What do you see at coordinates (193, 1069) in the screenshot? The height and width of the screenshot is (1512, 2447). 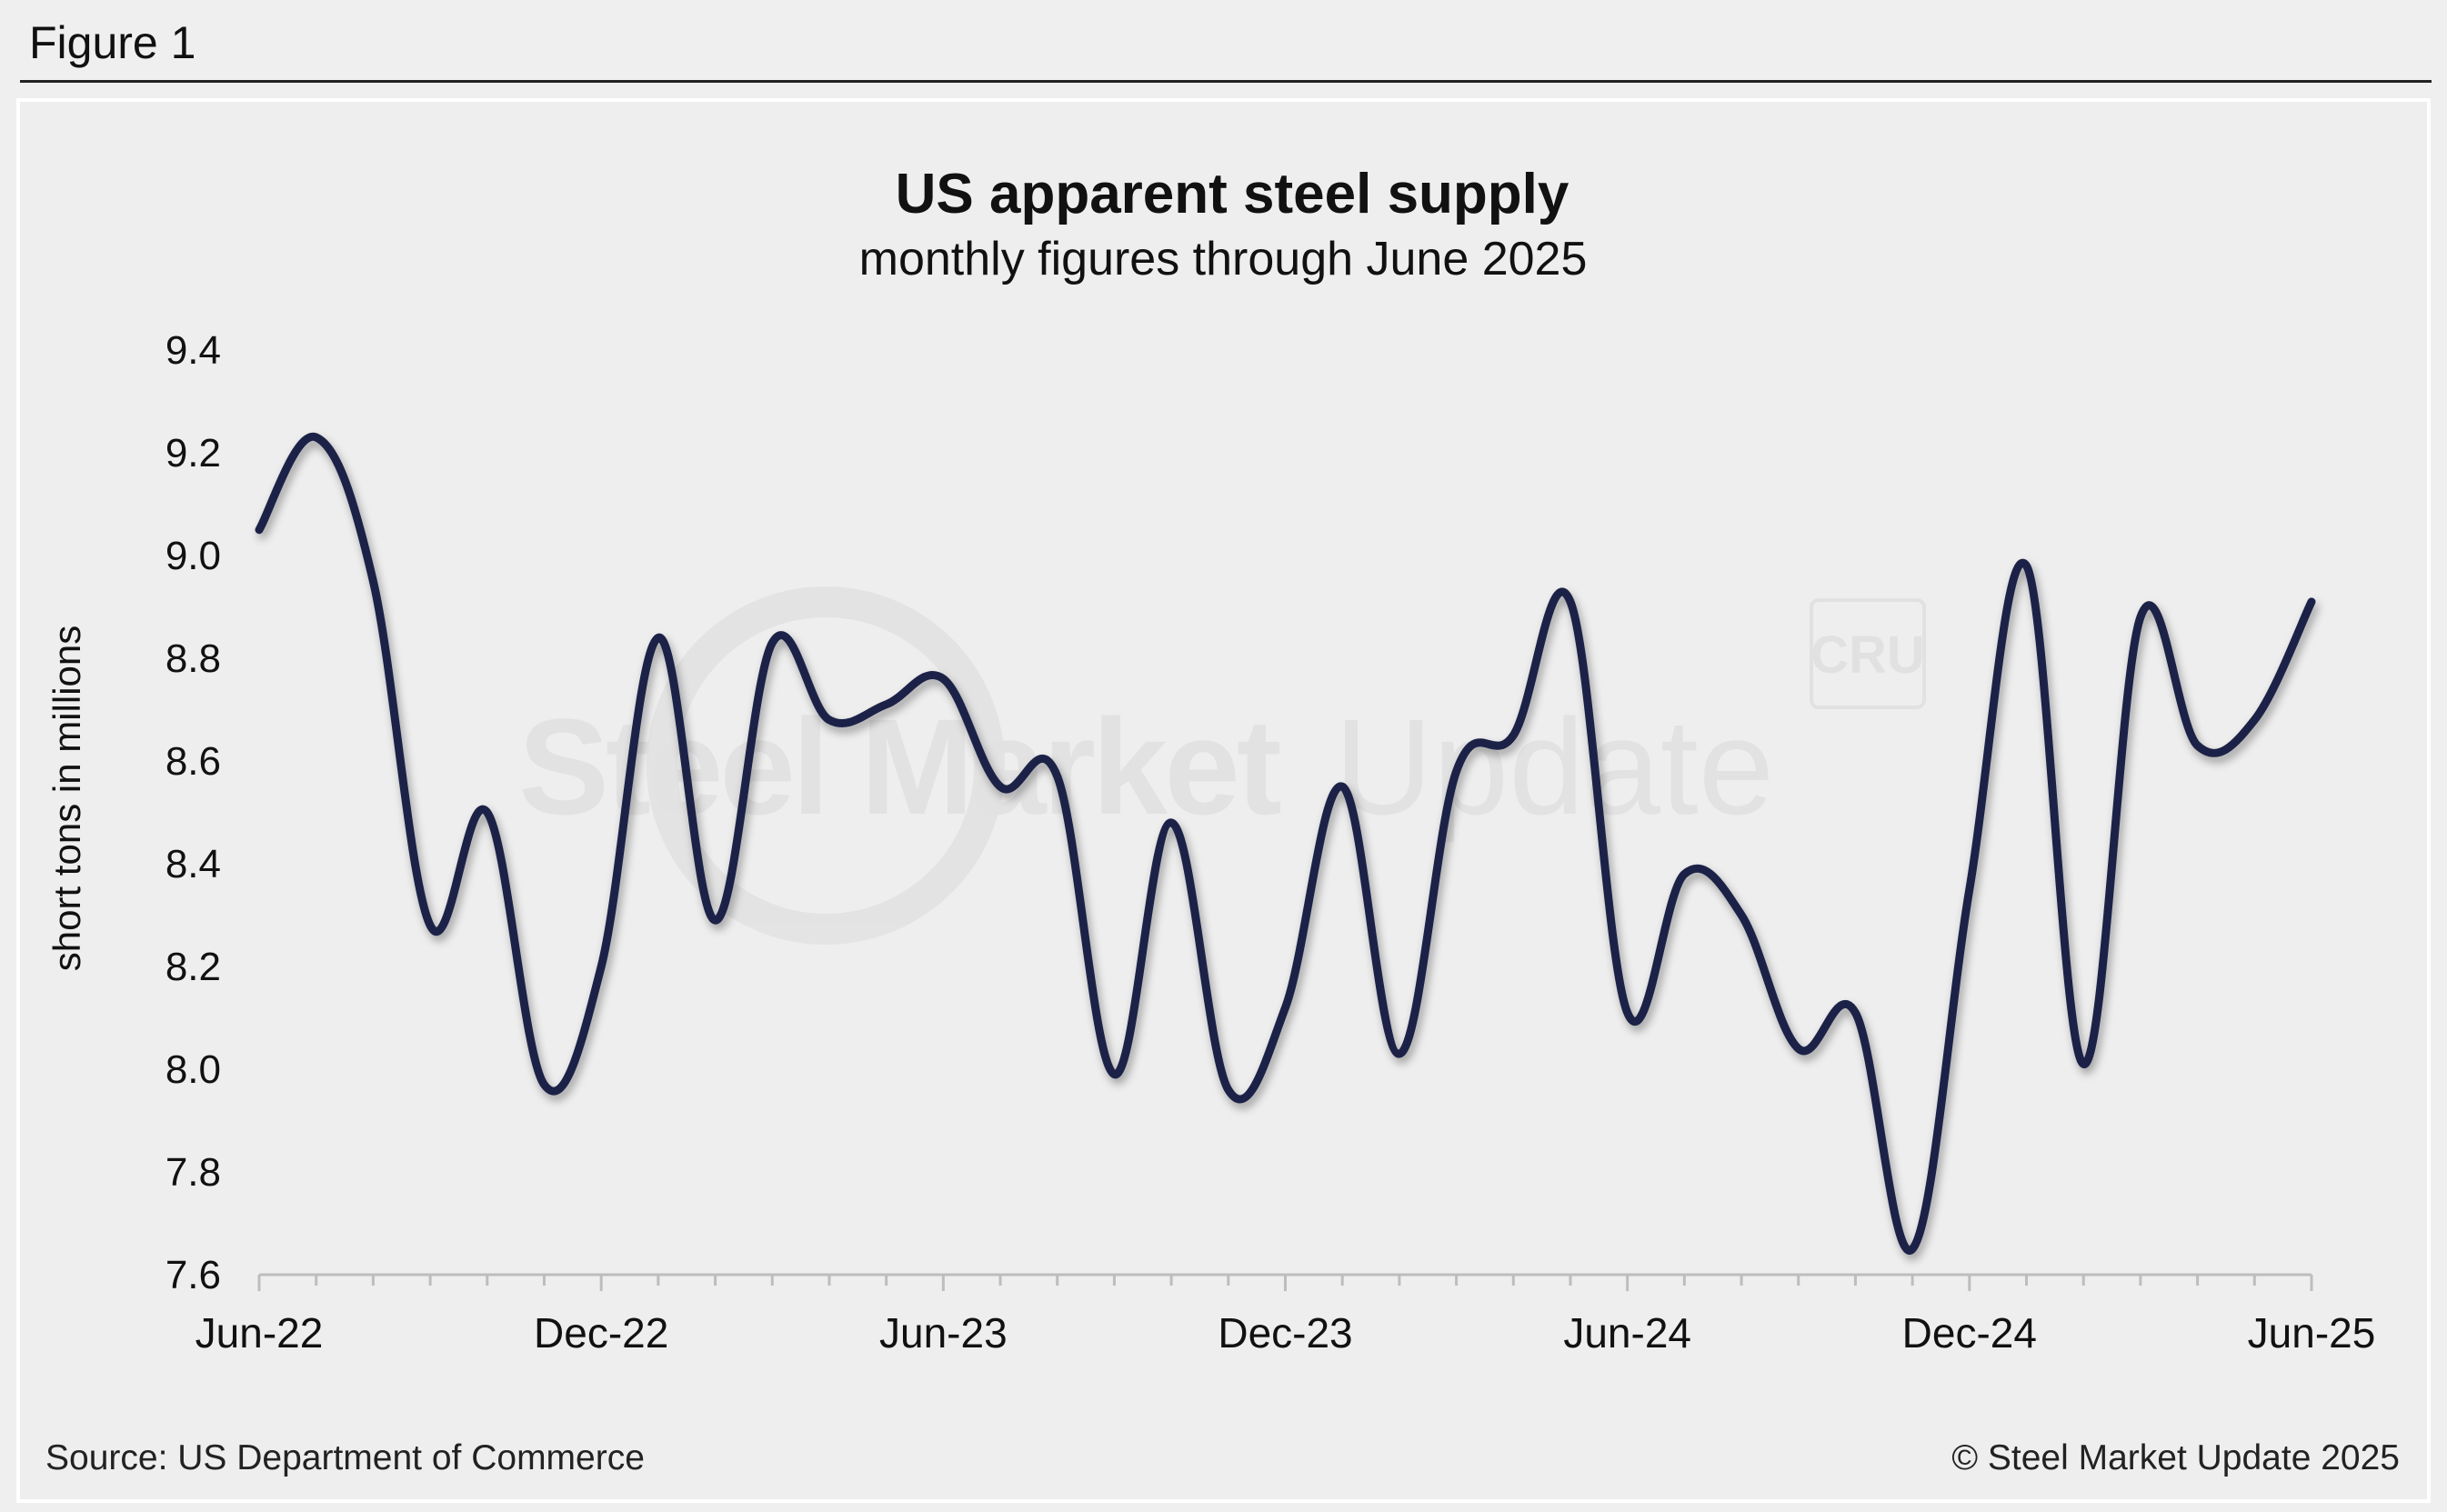 I see `y-tick-label: 8.0` at bounding box center [193, 1069].